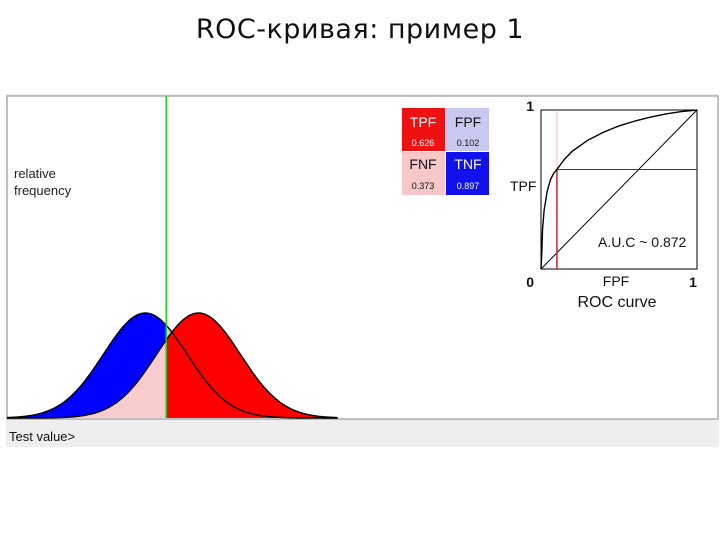 The height and width of the screenshot is (540, 720). Describe the element at coordinates (616, 281) in the screenshot. I see `roc-x-axis-label: FPF` at that location.